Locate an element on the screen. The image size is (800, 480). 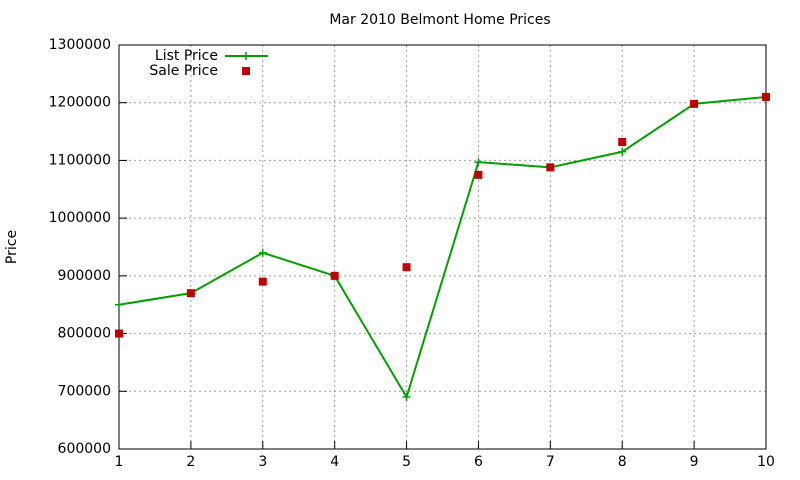
x-tick-label: 10 is located at coordinates (766, 462).